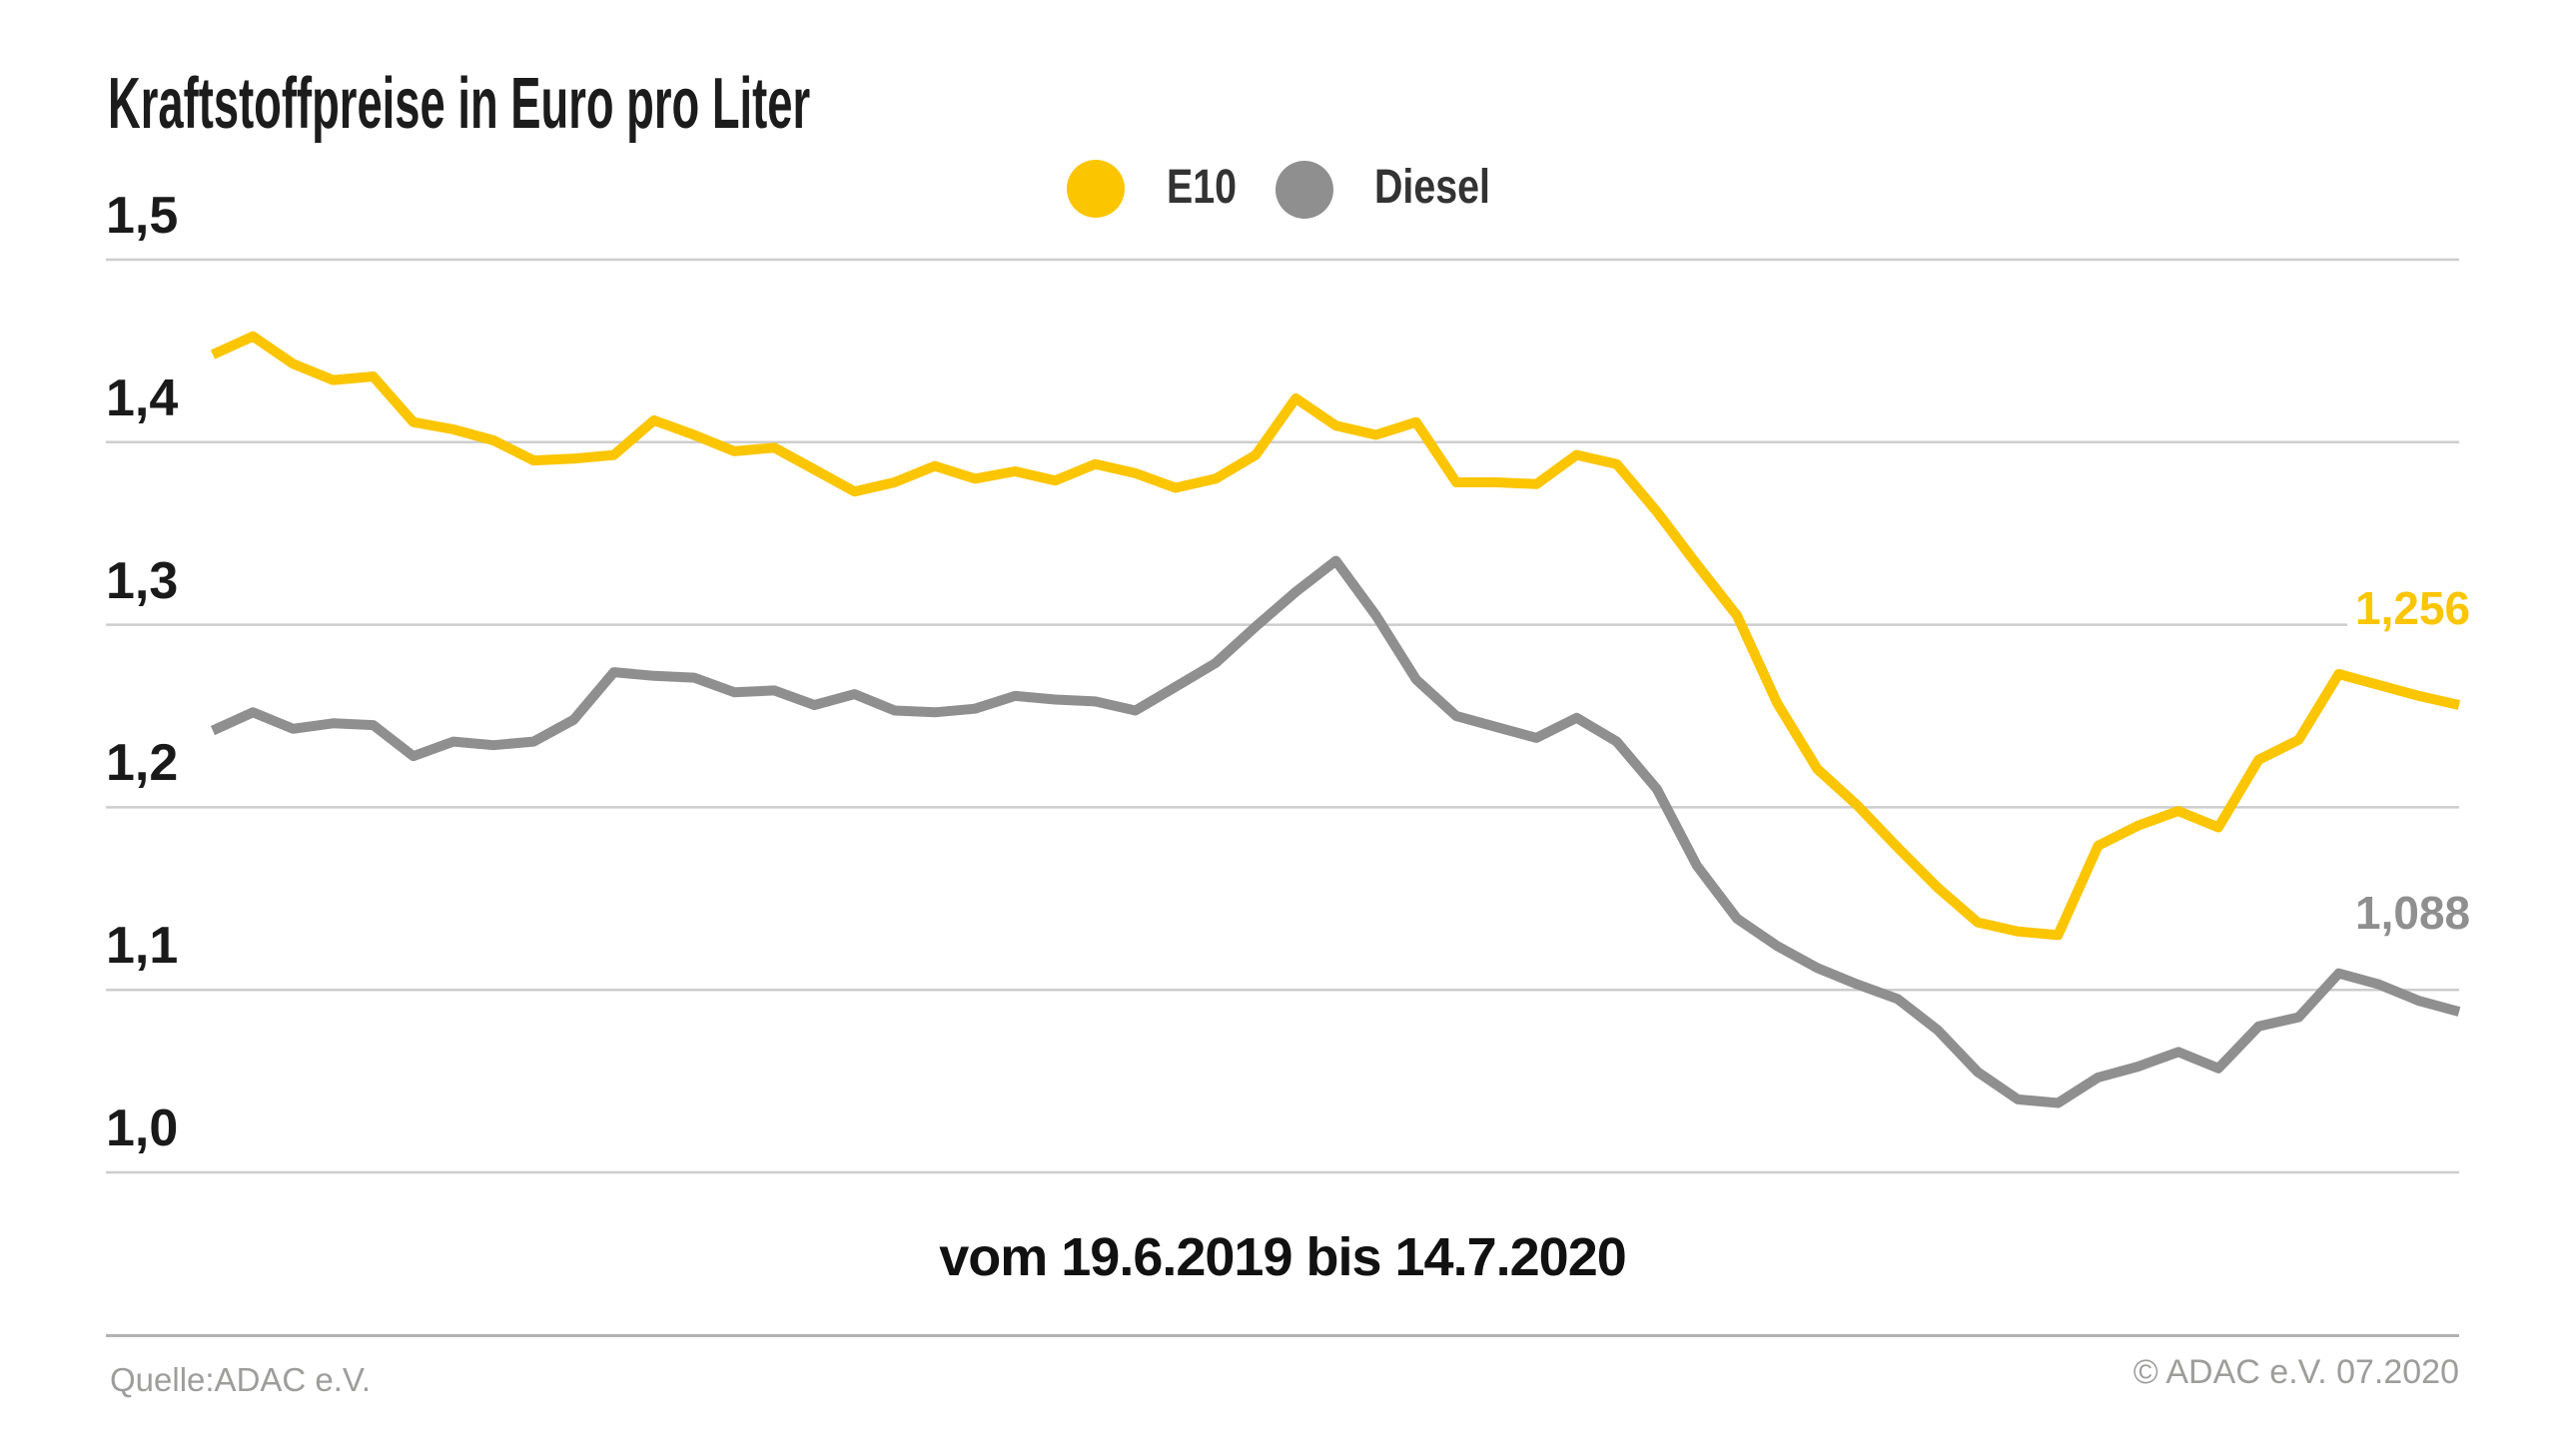  Describe the element at coordinates (2413, 608) in the screenshot. I see `e10-end-value-label: 1,256` at that location.